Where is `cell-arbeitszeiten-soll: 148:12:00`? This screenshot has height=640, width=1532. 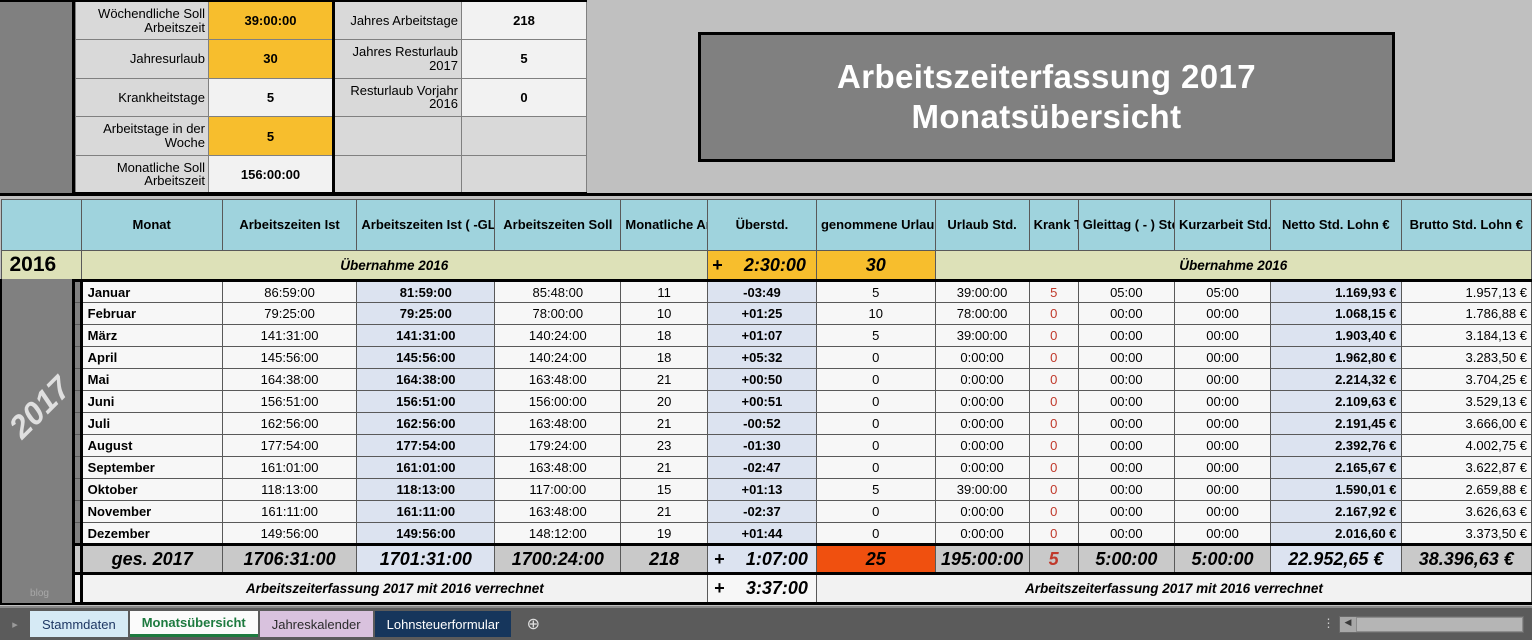 cell-arbeitszeiten-soll: 148:12:00 is located at coordinates (558, 533).